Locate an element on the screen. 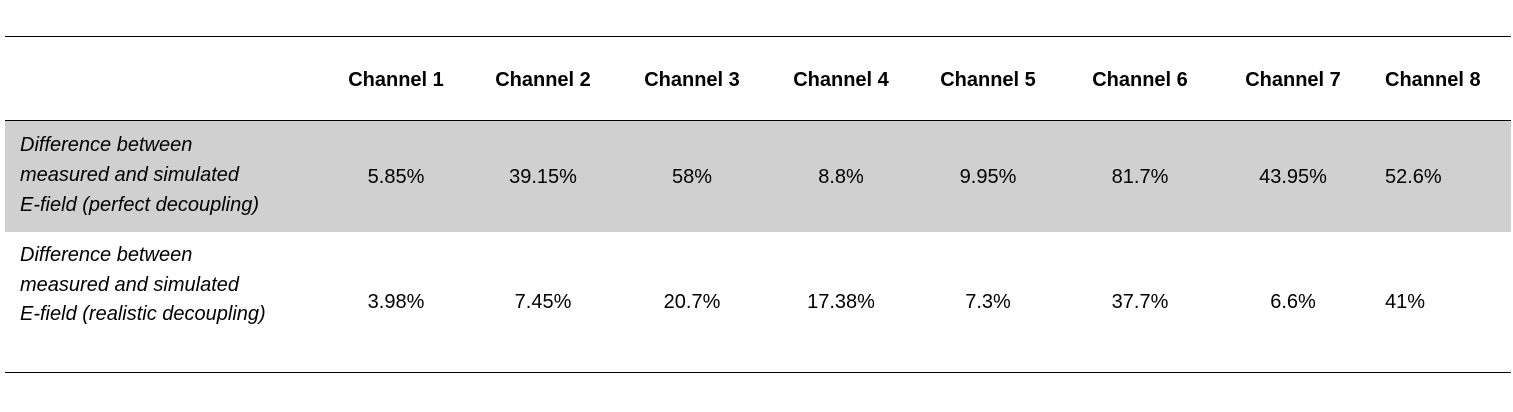 Image resolution: width=1513 pixels, height=412 pixels. cell: 6.6% is located at coordinates (1293, 302).